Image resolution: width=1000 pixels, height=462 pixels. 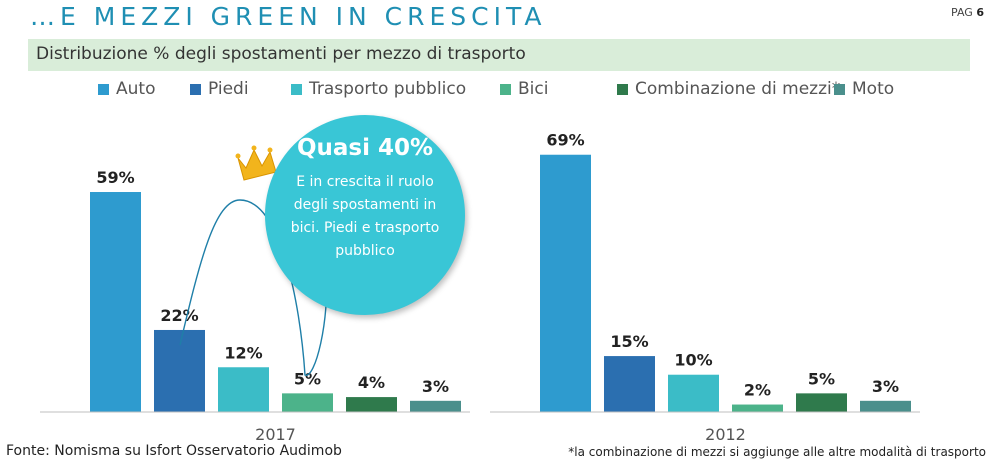 What do you see at coordinates (307, 378) in the screenshot?
I see `data-label-2017-bici: 5%` at bounding box center [307, 378].